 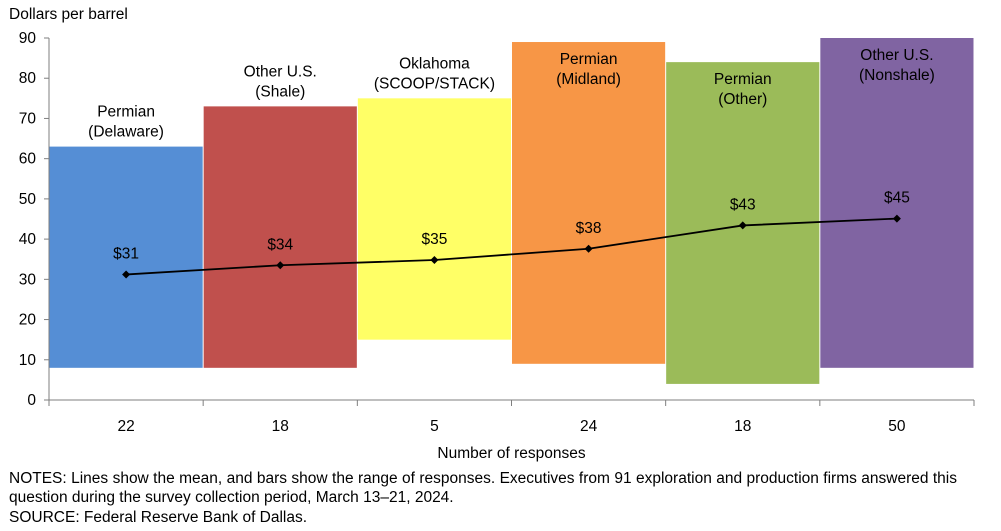 What do you see at coordinates (28, 360) in the screenshot?
I see `y-tick-label: 10` at bounding box center [28, 360].